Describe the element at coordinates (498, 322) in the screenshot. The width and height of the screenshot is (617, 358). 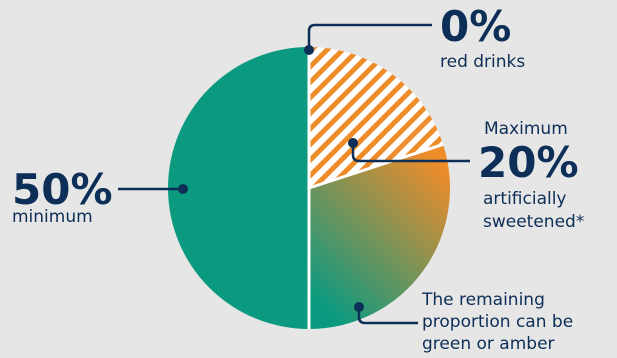
I see `remaining-line2-label: proportion can be` at that location.